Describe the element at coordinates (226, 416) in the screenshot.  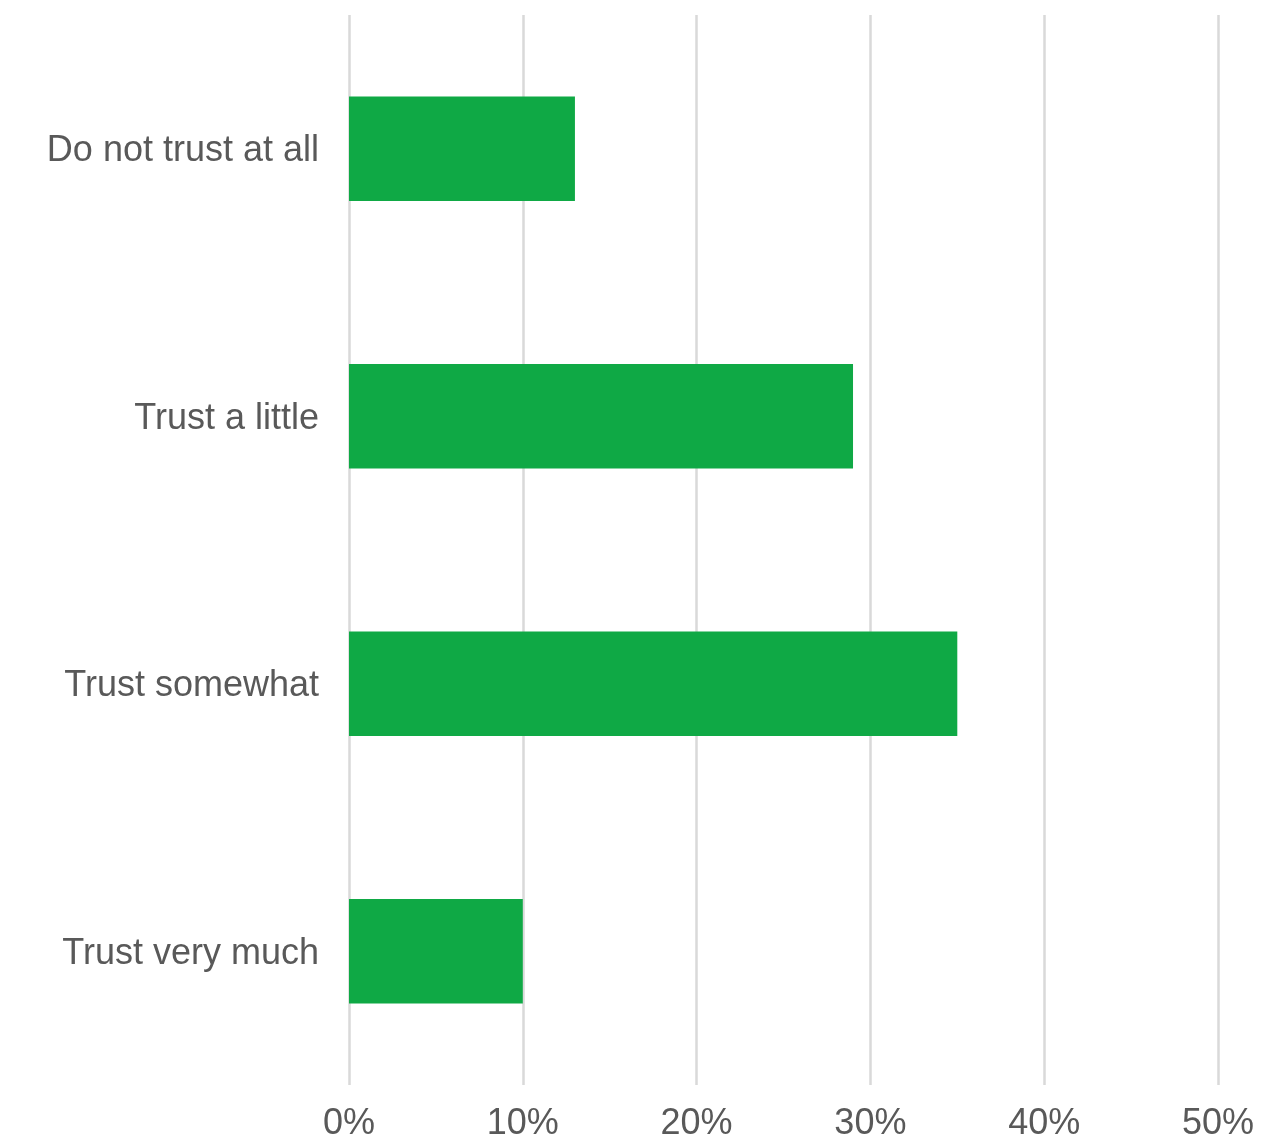
I see `y-tick-label: Trust a little` at that location.